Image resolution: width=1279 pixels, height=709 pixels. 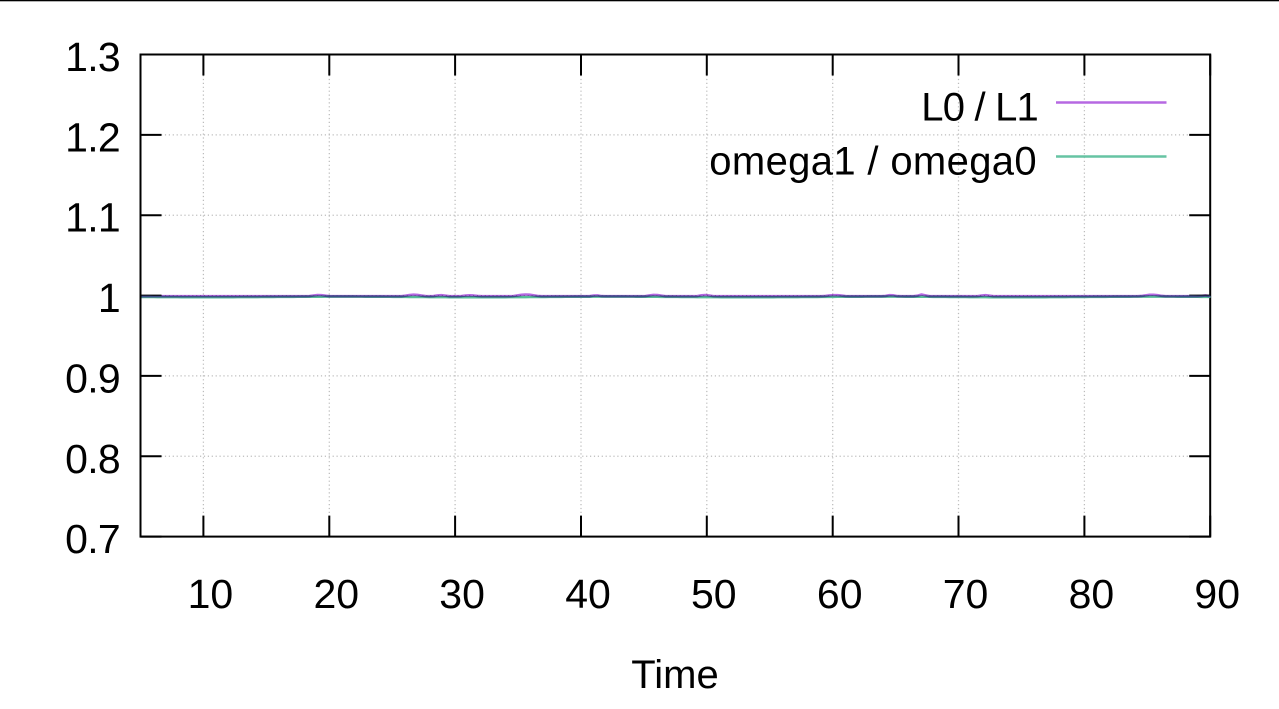 What do you see at coordinates (873, 162) in the screenshot?
I see `svg-text: omega1 / omega0` at bounding box center [873, 162].